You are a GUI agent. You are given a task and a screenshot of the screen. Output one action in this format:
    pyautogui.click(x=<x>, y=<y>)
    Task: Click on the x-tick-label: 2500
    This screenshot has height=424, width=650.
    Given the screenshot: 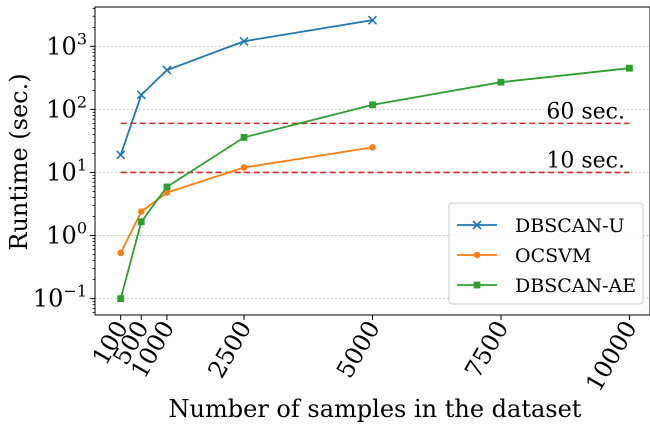 What is the action you would take?
    pyautogui.click(x=229, y=349)
    